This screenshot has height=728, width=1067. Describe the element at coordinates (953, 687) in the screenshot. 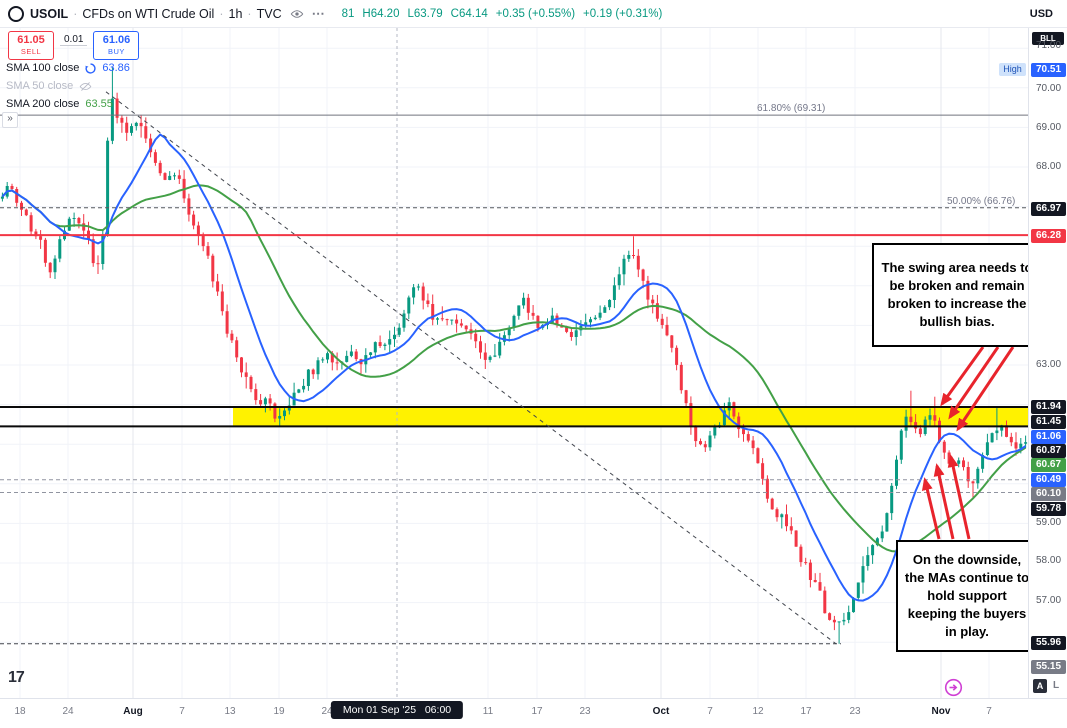

I see `go-to-realtime-button` at that location.